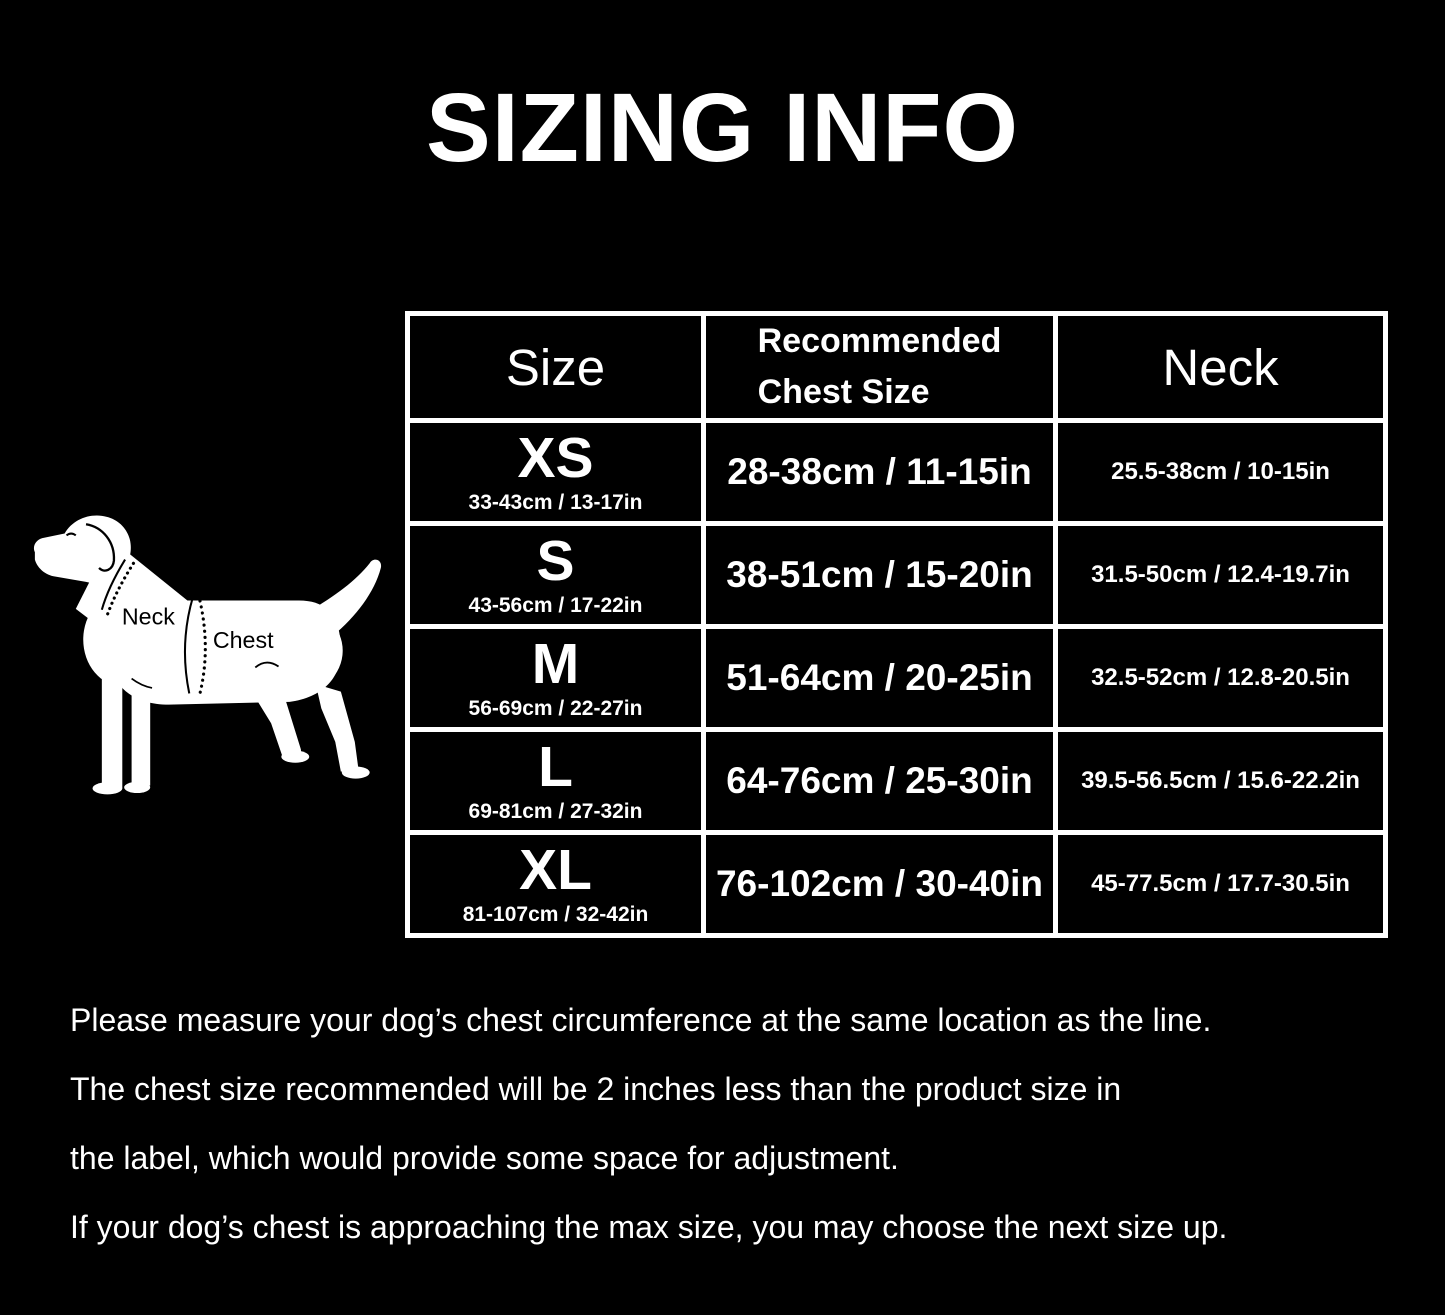 This screenshot has height=1315, width=1445. I want to click on chest-cell-xl: 76-102cm / 30-40in, so click(879, 884).